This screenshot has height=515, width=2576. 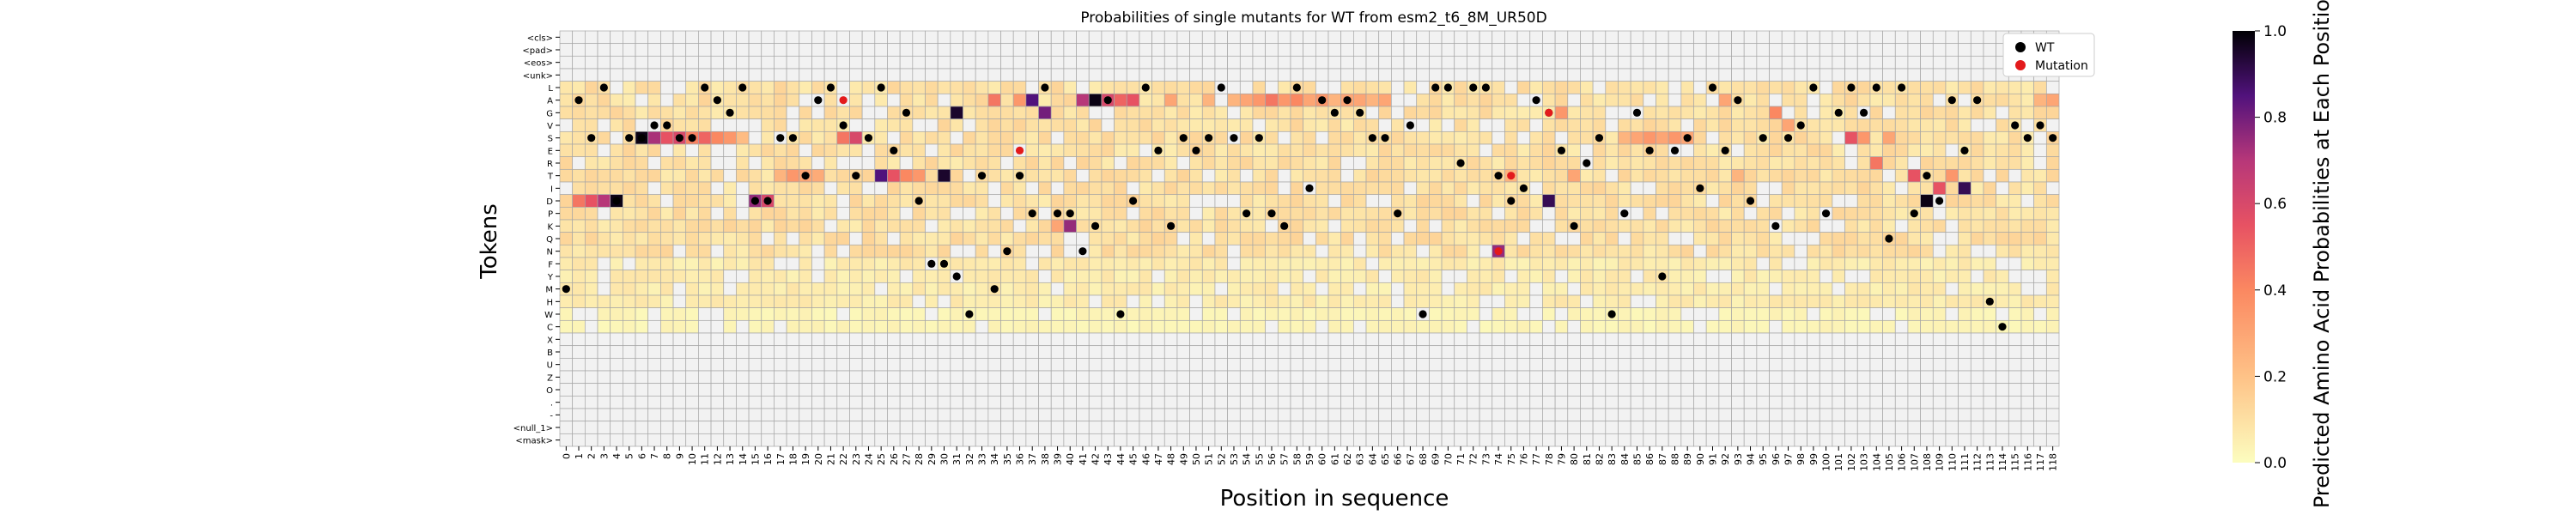 What do you see at coordinates (1108, 459) in the screenshot?
I see `column-tick-label: 43` at bounding box center [1108, 459].